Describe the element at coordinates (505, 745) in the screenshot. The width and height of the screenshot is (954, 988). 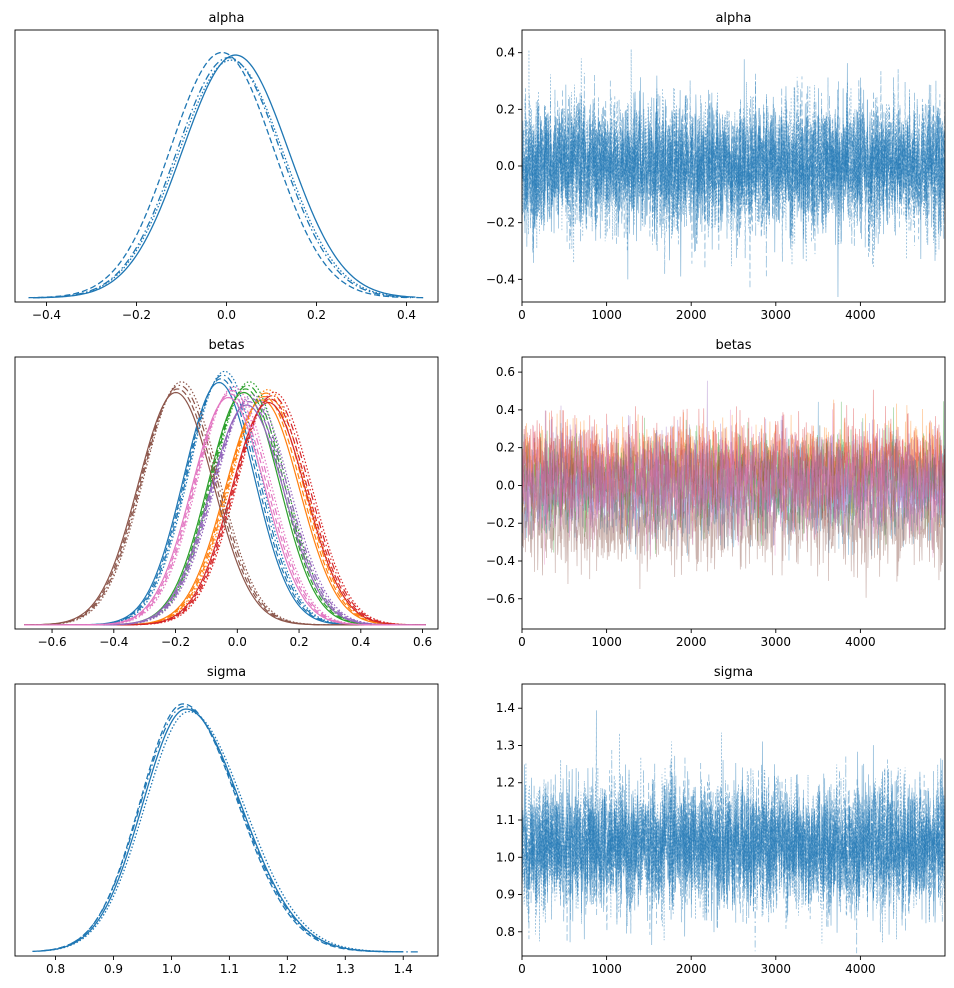
I see `y-tick-label: 1.3` at that location.